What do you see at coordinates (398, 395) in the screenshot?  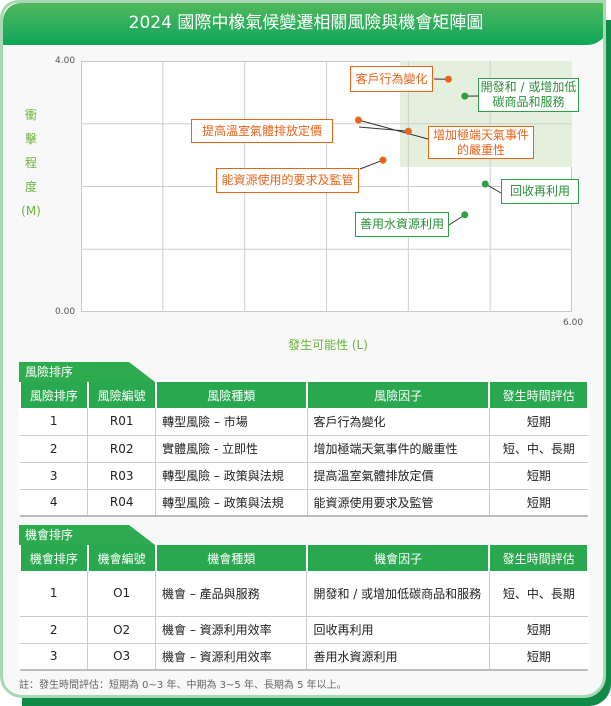 I see `column-header: 風險因子` at bounding box center [398, 395].